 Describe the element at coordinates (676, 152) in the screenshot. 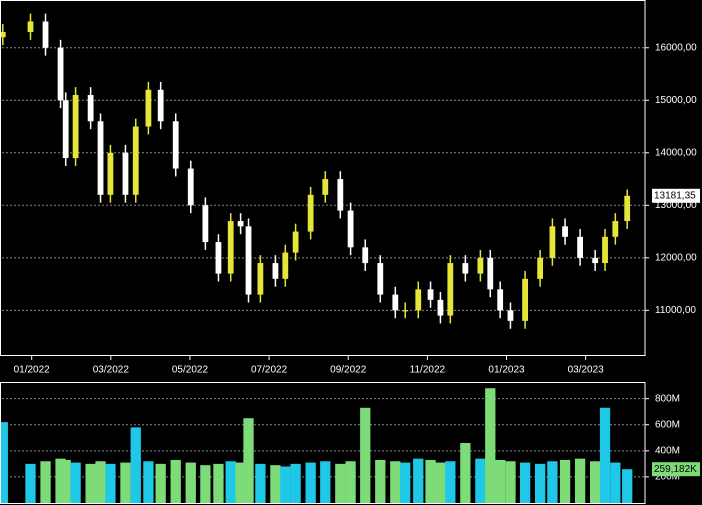

I see `y-tick-label: 14000,00` at that location.